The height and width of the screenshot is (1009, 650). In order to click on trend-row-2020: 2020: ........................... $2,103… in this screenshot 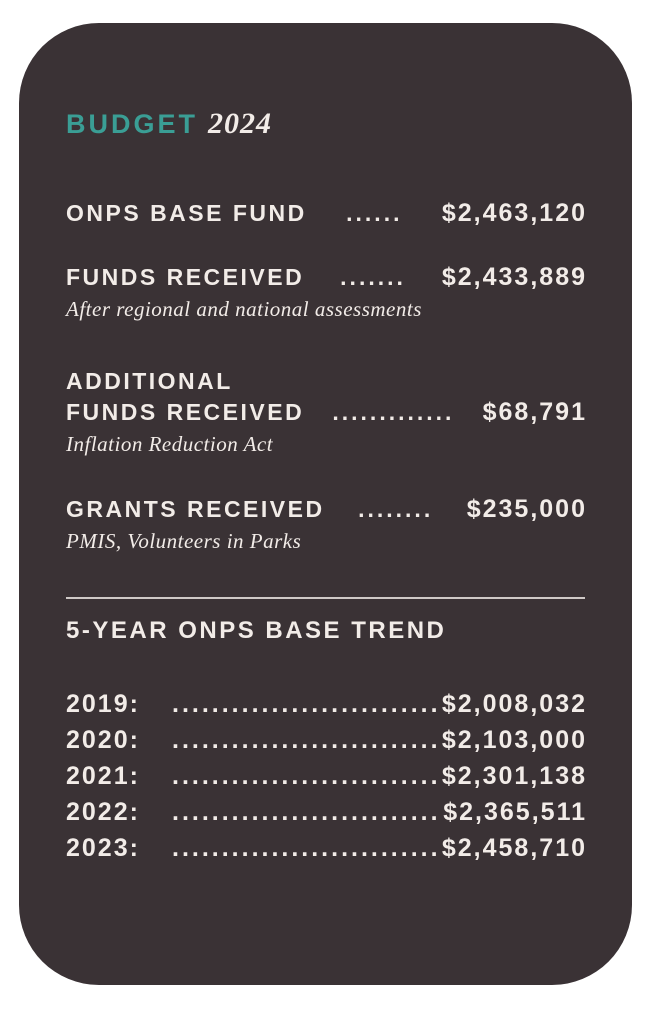, I will do `click(325, 740)`.